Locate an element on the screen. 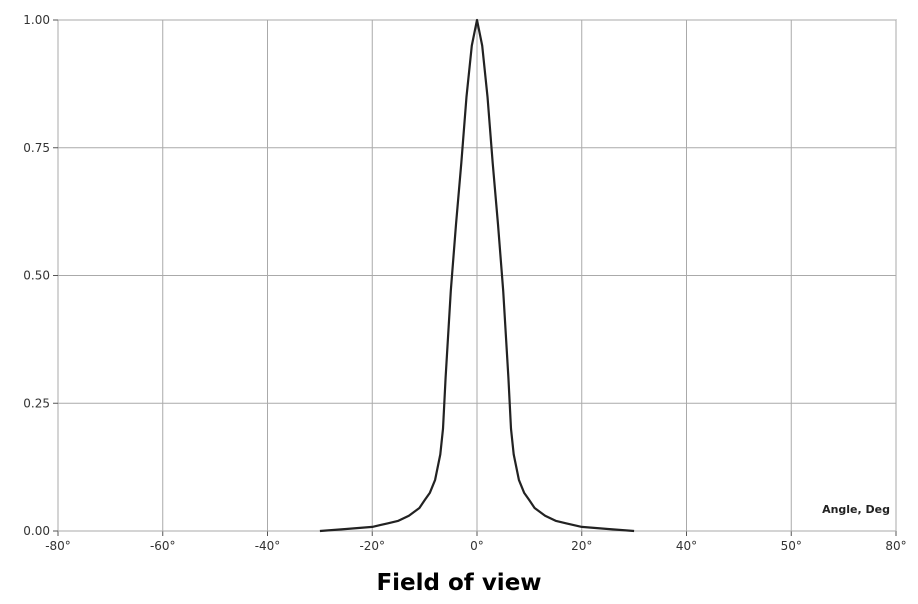  x-tick-label-4: 0° is located at coordinates (477, 546).